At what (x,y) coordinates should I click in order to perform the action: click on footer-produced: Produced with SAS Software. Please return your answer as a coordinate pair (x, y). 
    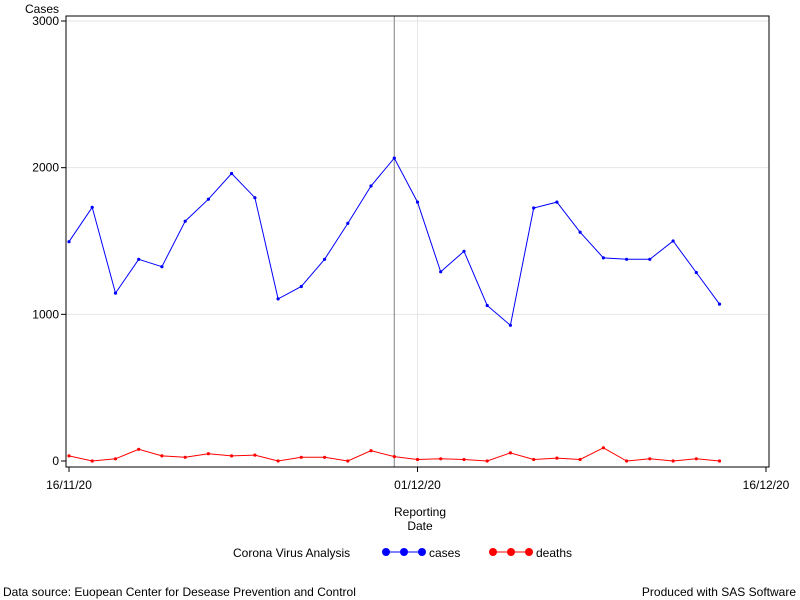
    Looking at the image, I should click on (719, 592).